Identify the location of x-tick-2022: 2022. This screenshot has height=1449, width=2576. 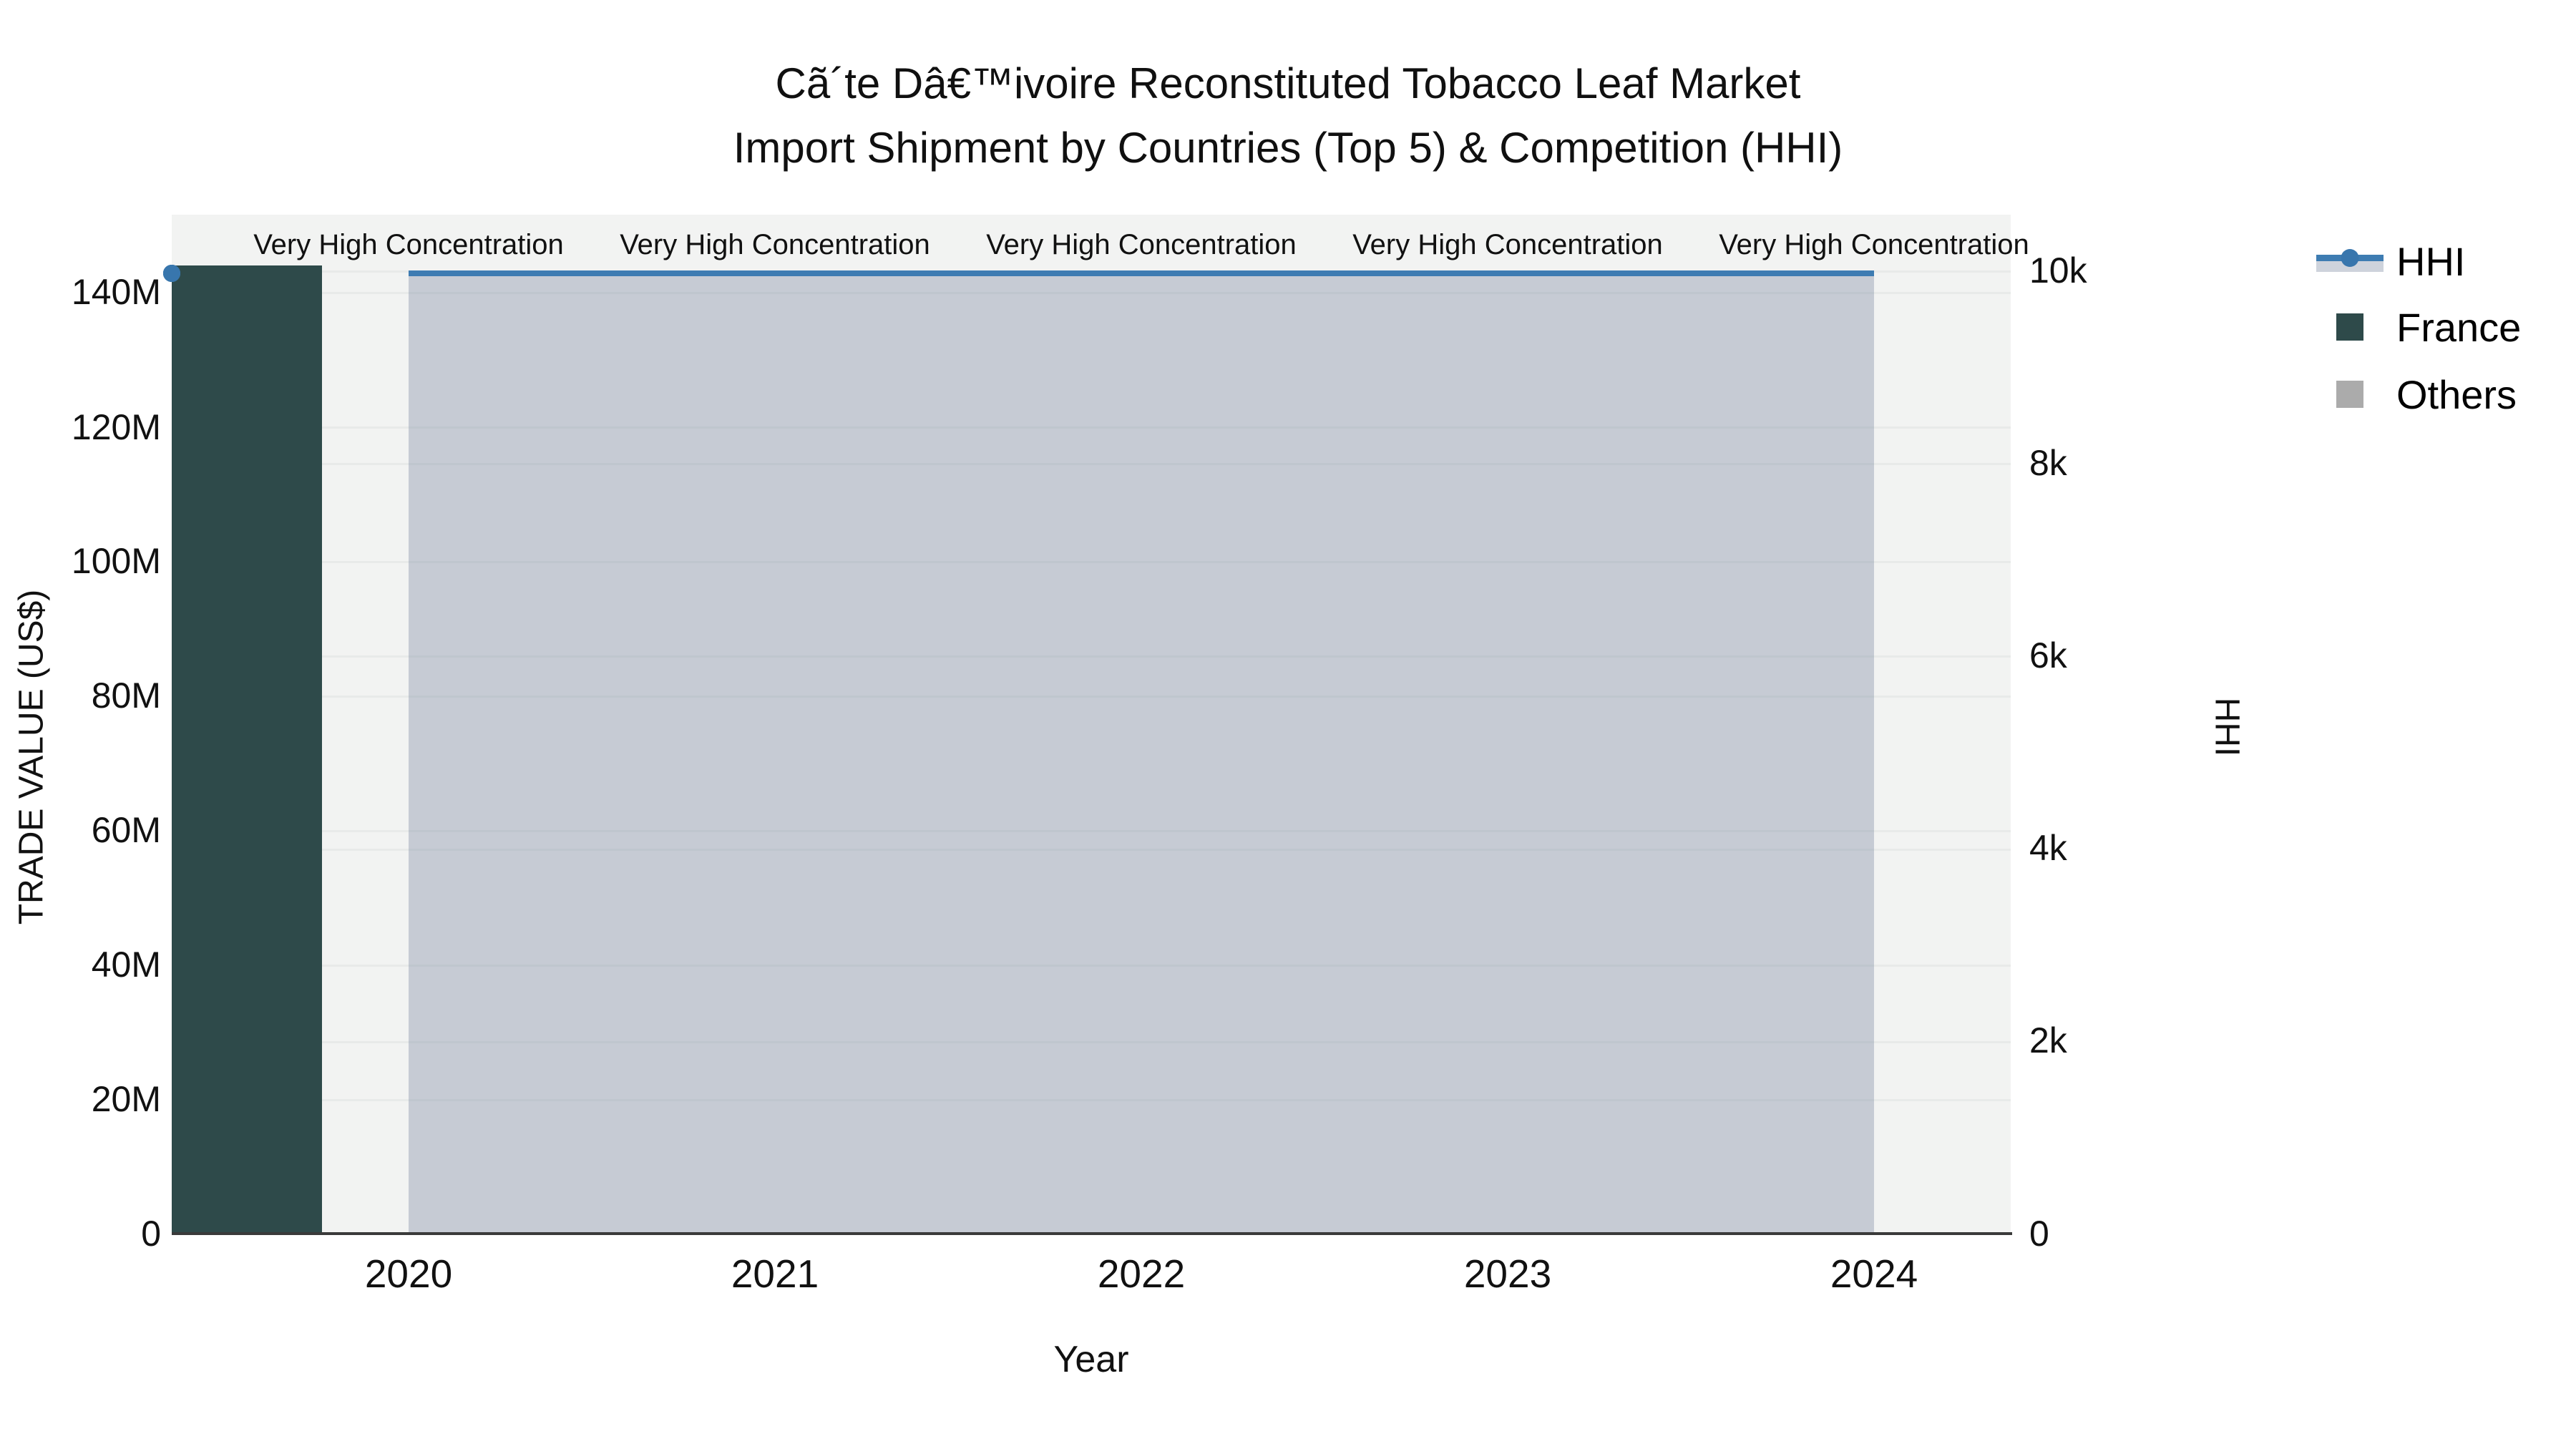
(1141, 1274).